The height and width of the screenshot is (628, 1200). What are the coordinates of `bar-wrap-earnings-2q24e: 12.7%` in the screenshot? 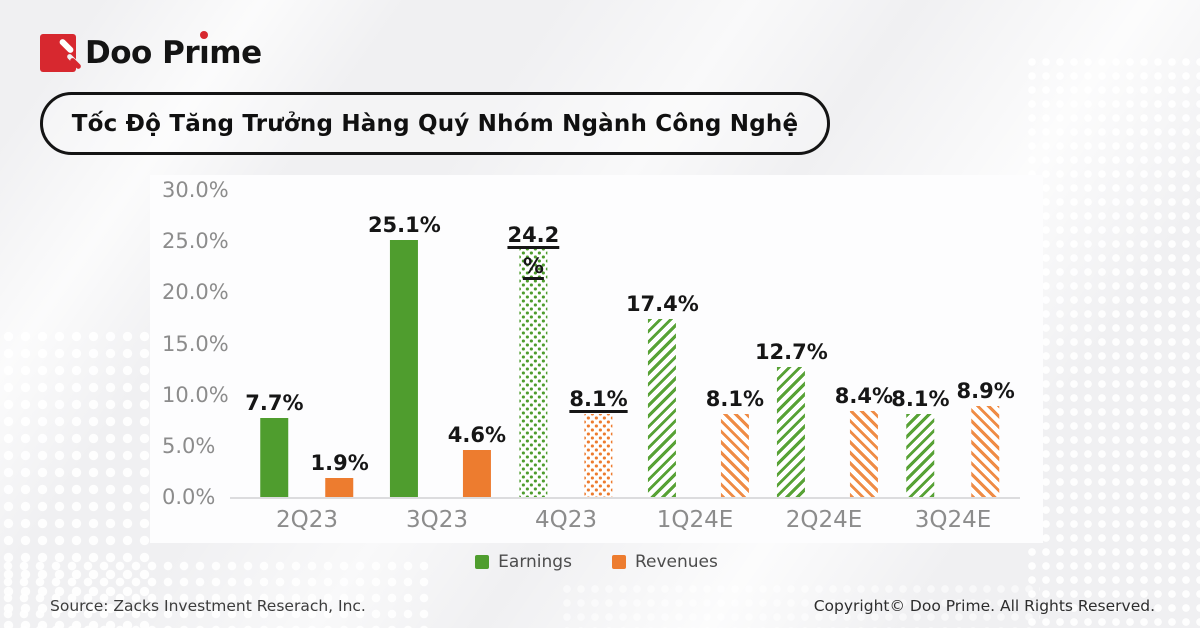 It's located at (791, 418).